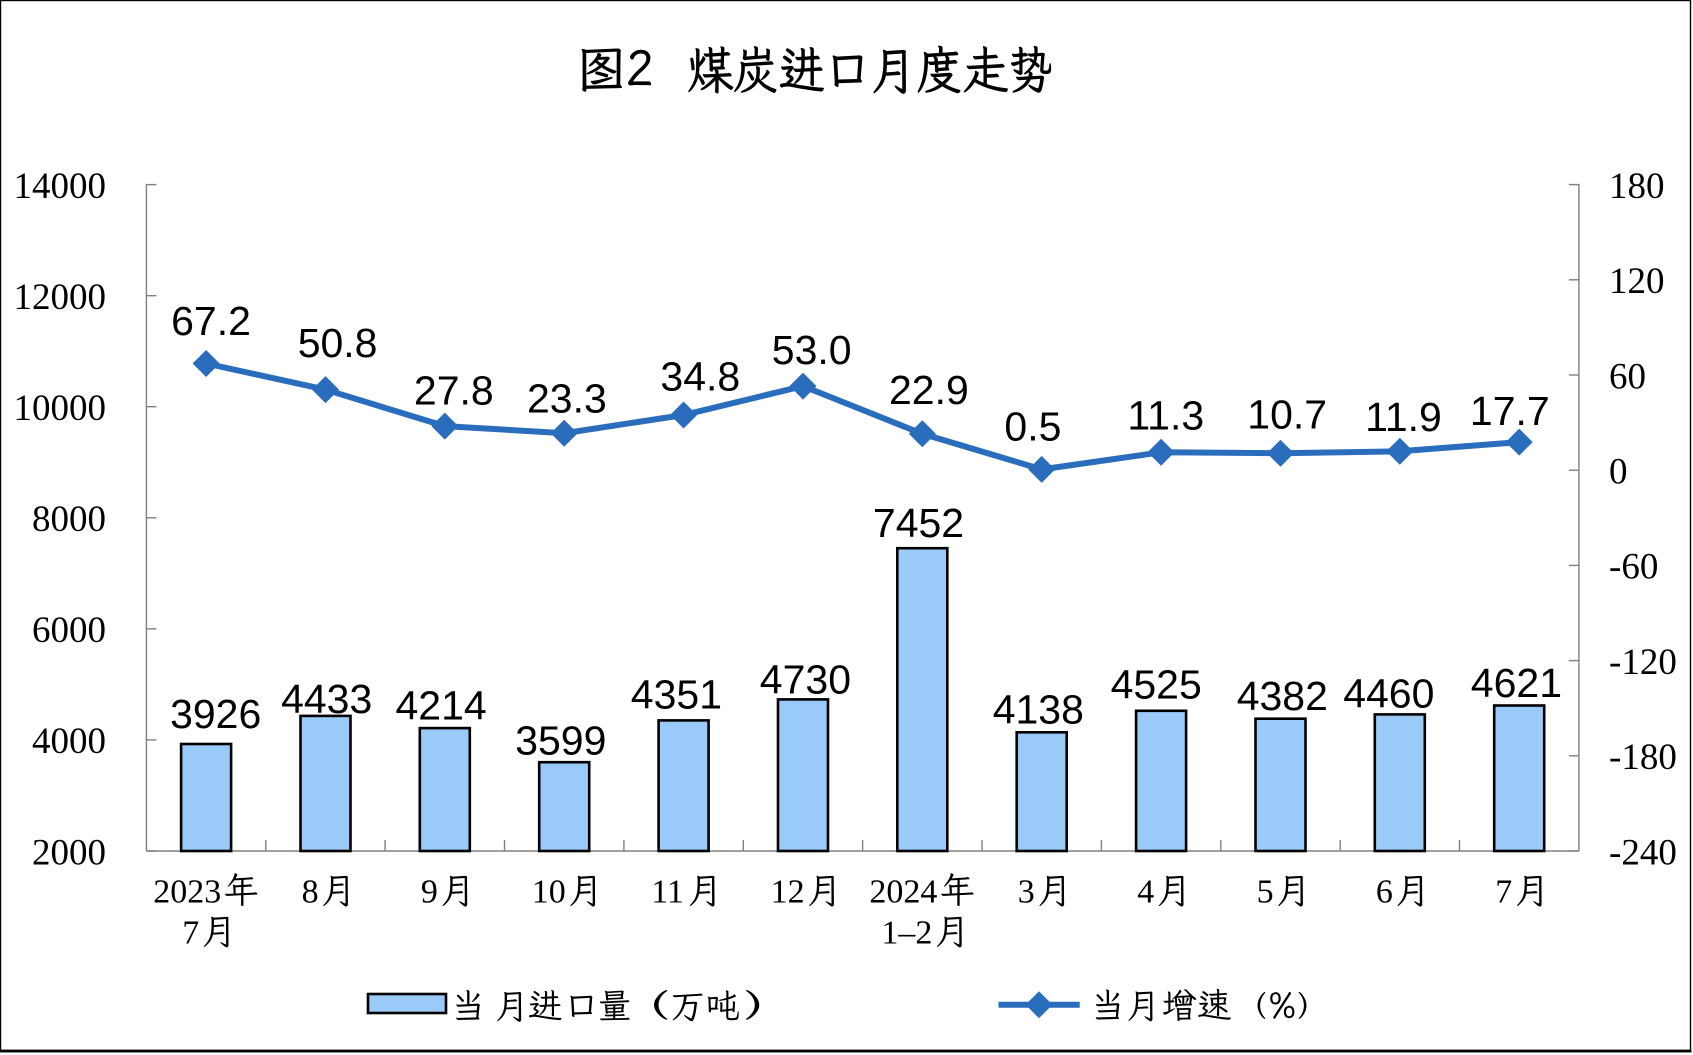 The image size is (1693, 1055). Describe the element at coordinates (1156, 685) in the screenshot. I see `svg-text: 4525` at that location.